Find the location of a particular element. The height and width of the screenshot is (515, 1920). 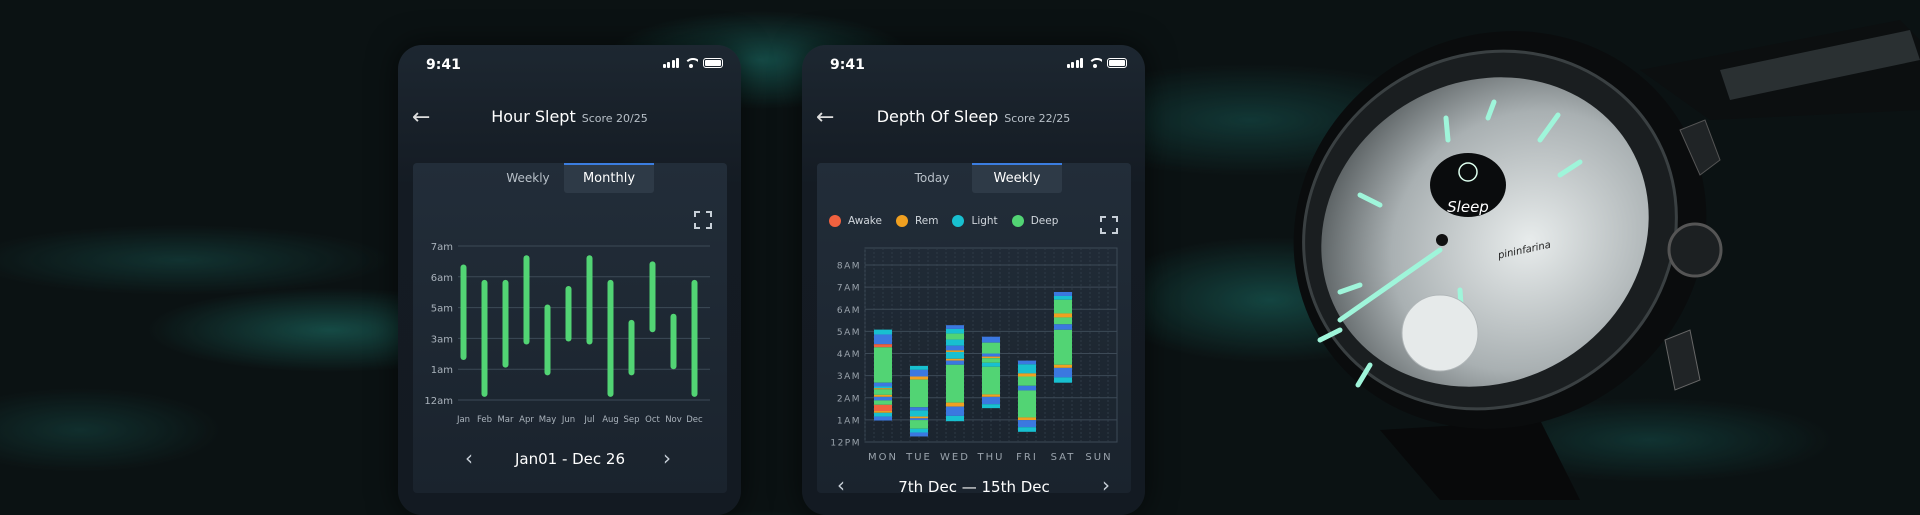

x-tick-label: FRI is located at coordinates (1027, 457).